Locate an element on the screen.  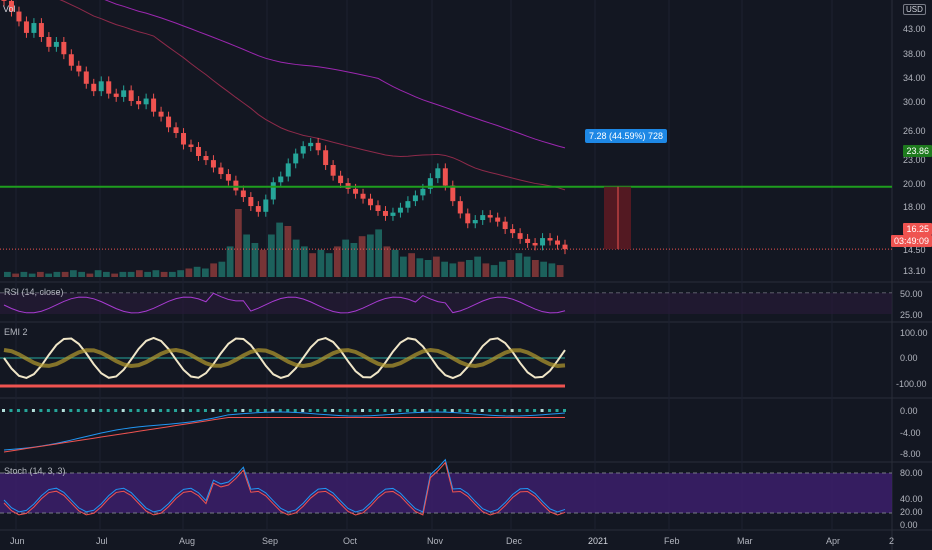
macd-line is located at coordinates (284, 431).